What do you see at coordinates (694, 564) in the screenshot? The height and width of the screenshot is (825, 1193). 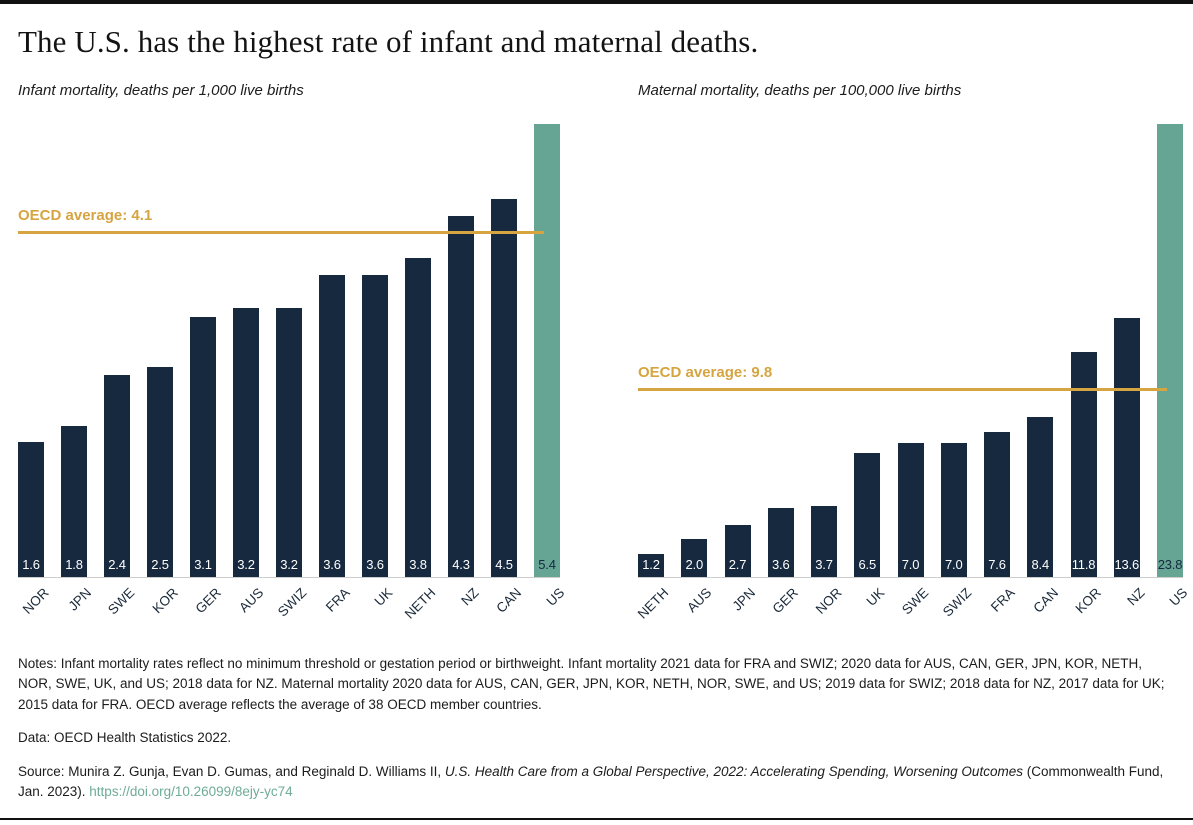 I see `bar-value-label: 2.0` at bounding box center [694, 564].